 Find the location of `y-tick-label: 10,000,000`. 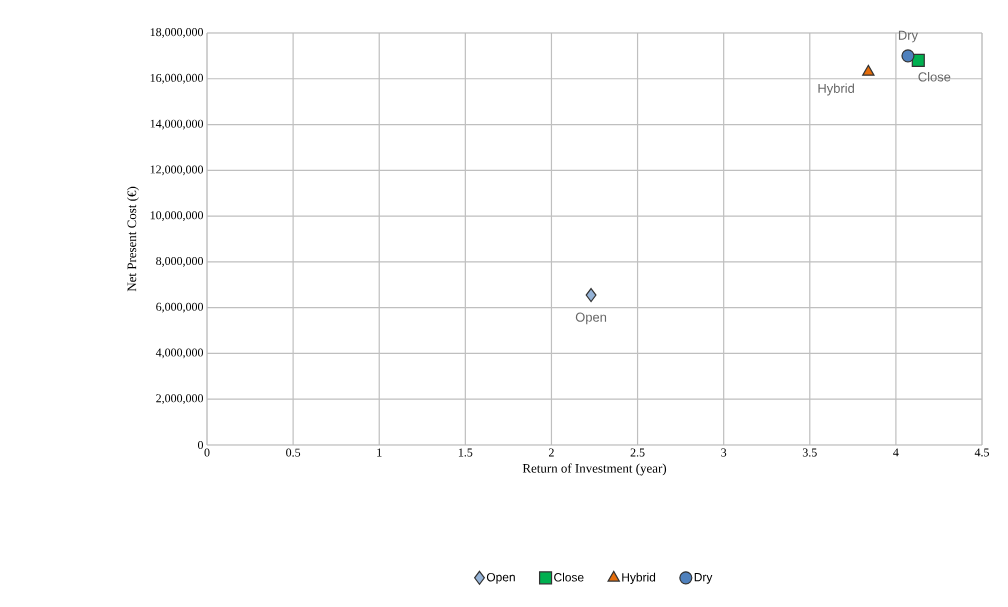

y-tick-label: 10,000,000 is located at coordinates (177, 216).